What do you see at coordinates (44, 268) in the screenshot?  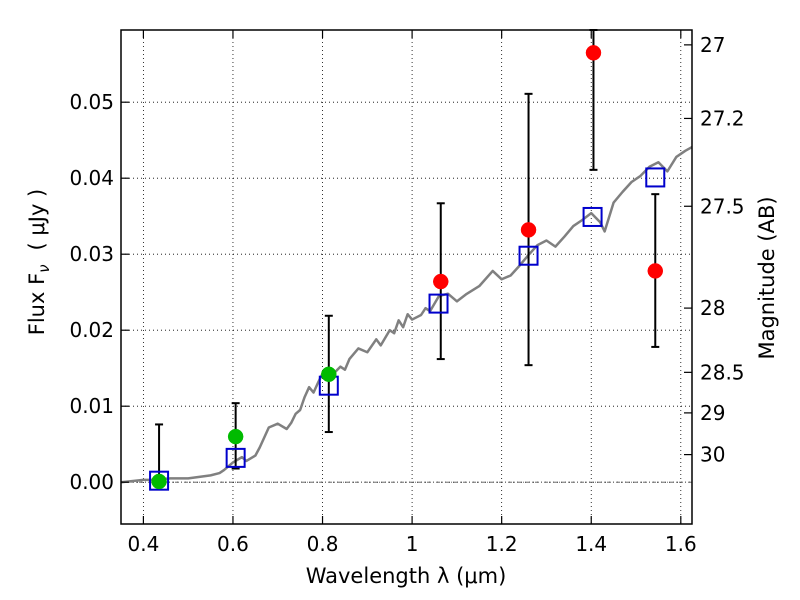 I see `y-axis-label-sub: ν` at bounding box center [44, 268].